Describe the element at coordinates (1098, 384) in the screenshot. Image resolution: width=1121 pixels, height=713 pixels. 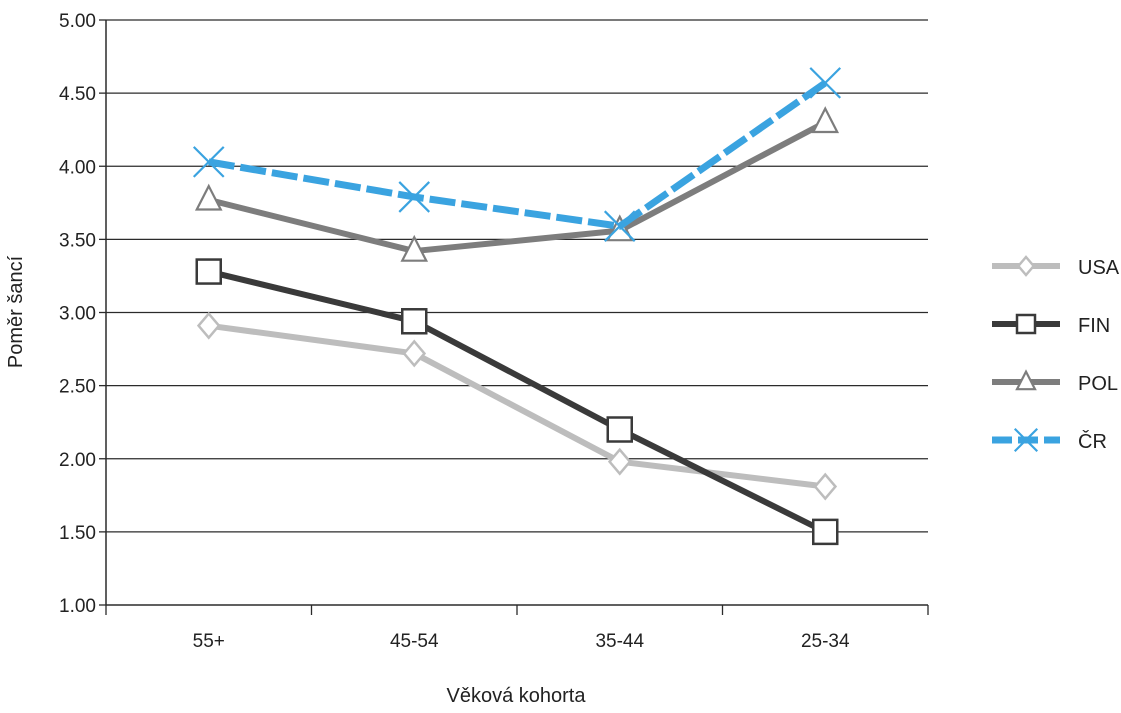
I see `legend-label: POL` at that location.